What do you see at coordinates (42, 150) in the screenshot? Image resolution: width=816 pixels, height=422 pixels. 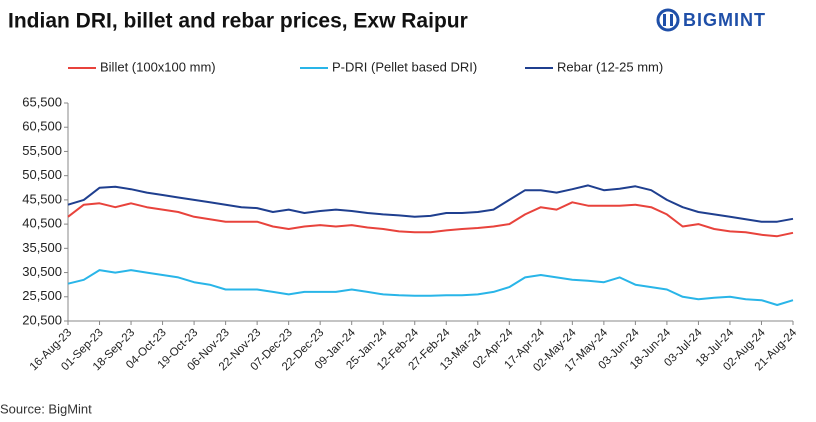 I see `y-tick-label: 55,500` at bounding box center [42, 150].